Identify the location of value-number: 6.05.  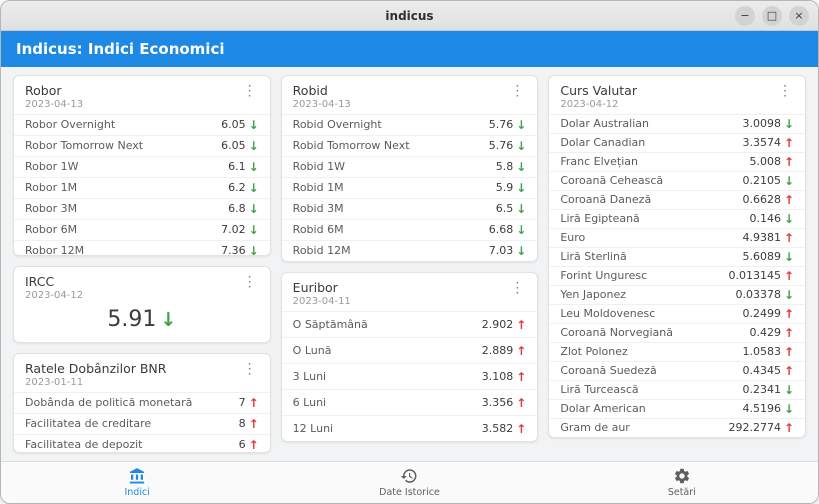
(233, 145).